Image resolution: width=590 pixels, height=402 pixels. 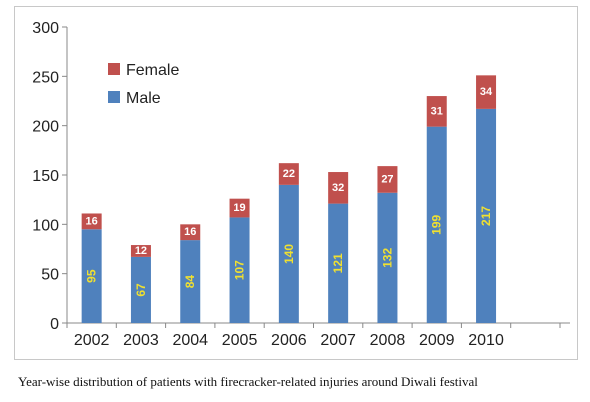 I want to click on x-tick-label: 2007, so click(x=338, y=340).